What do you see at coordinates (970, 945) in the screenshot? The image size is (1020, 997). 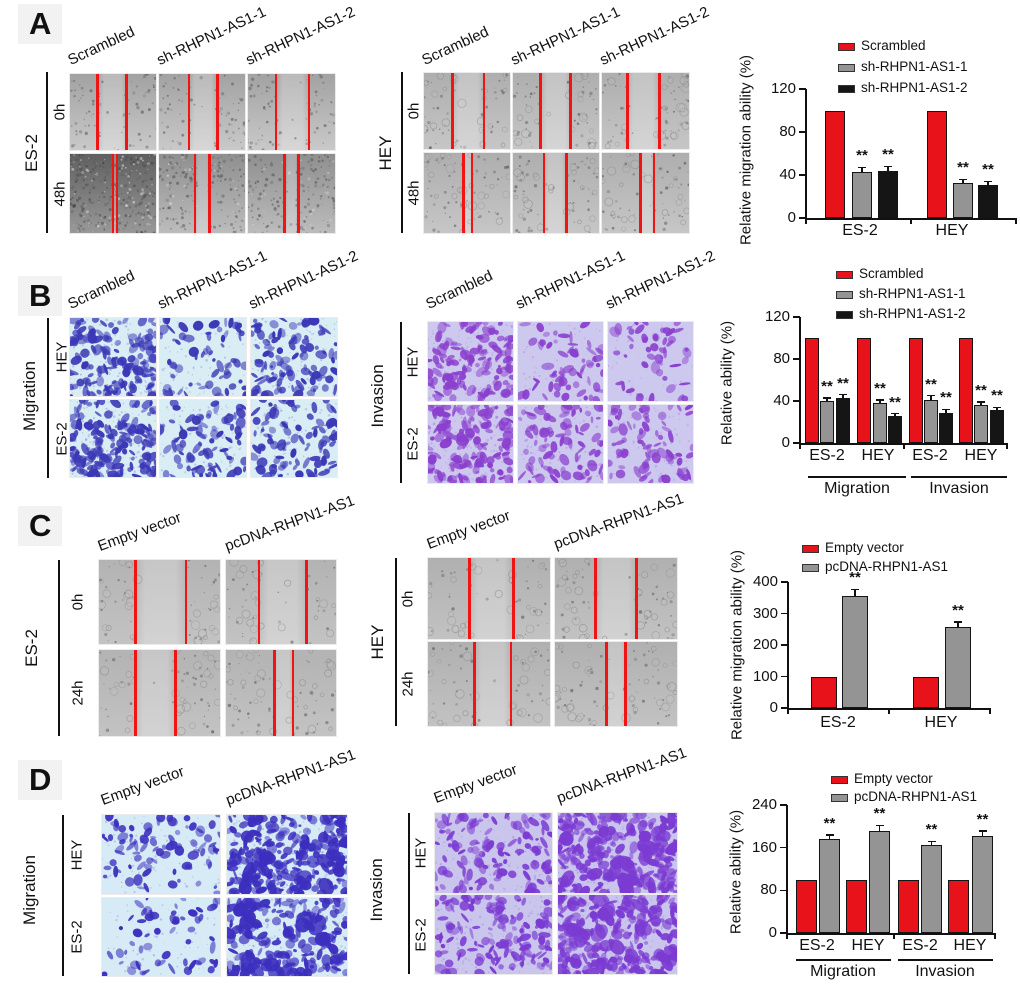 I see `chart-category-label: HEY` at bounding box center [970, 945].